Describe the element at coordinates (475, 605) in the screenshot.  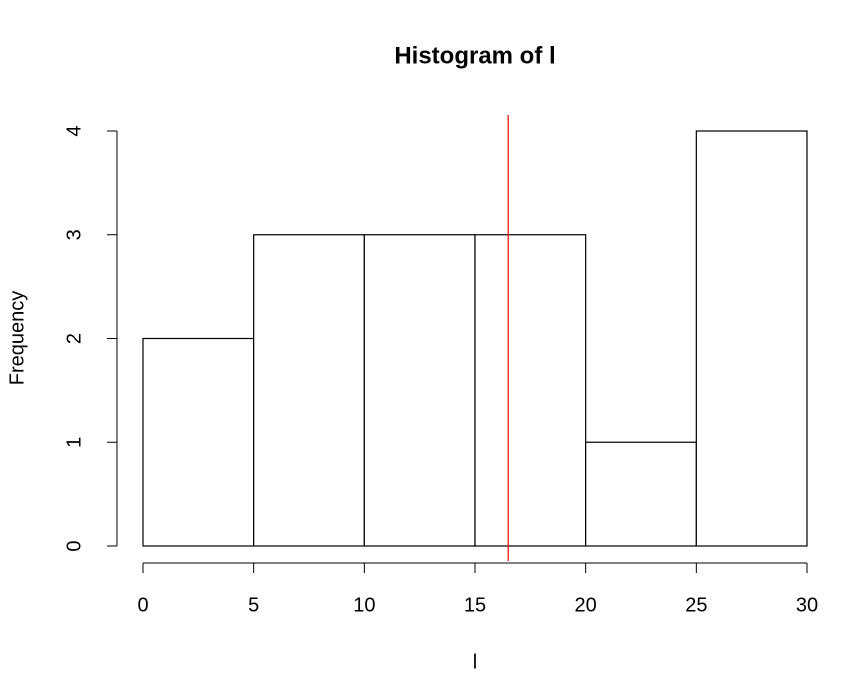
I see `x-tick-label: 15` at that location.